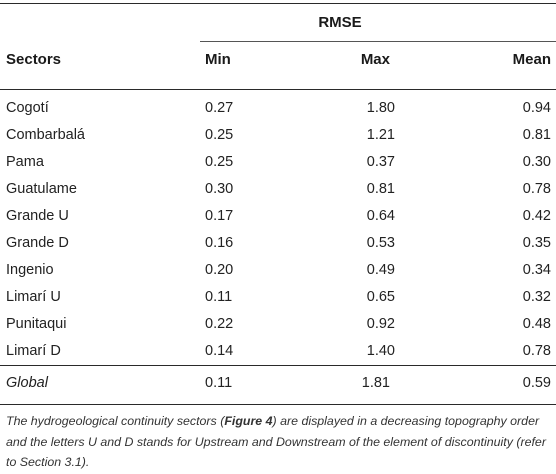 The height and width of the screenshot is (474, 556). I want to click on footnote-figure-link: Figure 4, so click(248, 421).